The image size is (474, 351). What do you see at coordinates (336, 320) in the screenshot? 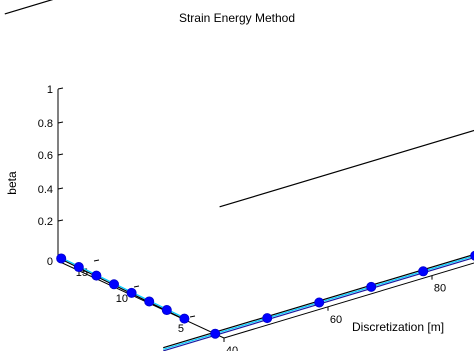
I see `x-tick-label: 60` at bounding box center [336, 320].